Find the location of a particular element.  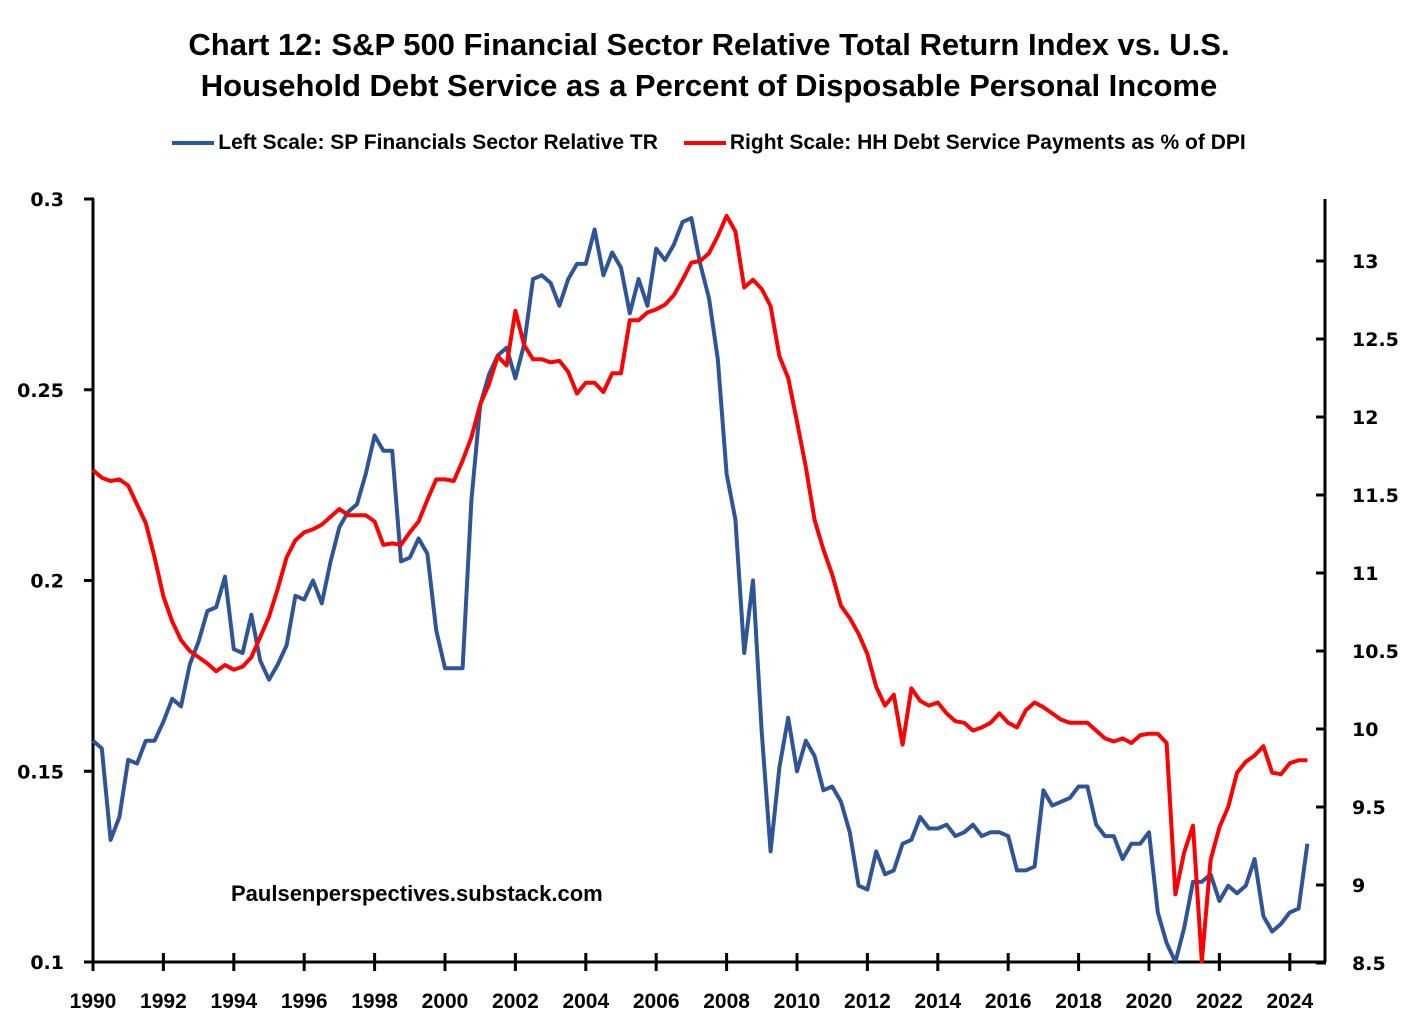

left-tick-label: 0.3 is located at coordinates (47, 200).